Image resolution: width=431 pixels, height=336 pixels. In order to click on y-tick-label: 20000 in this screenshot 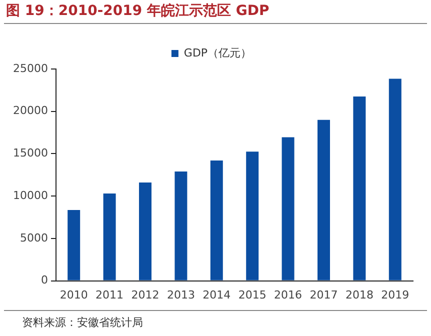, I will do `click(30, 111)`.